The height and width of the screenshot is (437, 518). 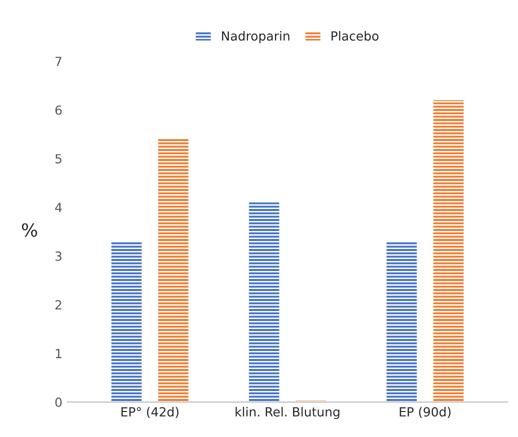 I want to click on y-tick-label: 6, so click(x=58, y=110).